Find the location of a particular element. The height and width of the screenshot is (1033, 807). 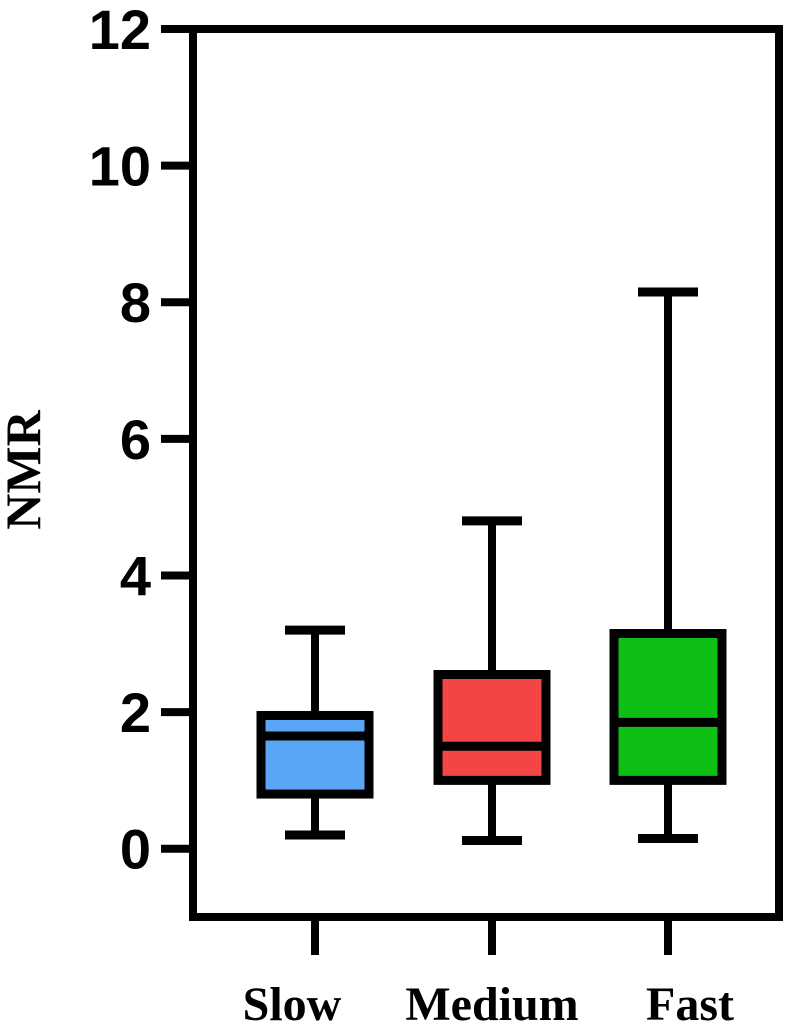

y-tick-label: 0 is located at coordinates (135, 849).